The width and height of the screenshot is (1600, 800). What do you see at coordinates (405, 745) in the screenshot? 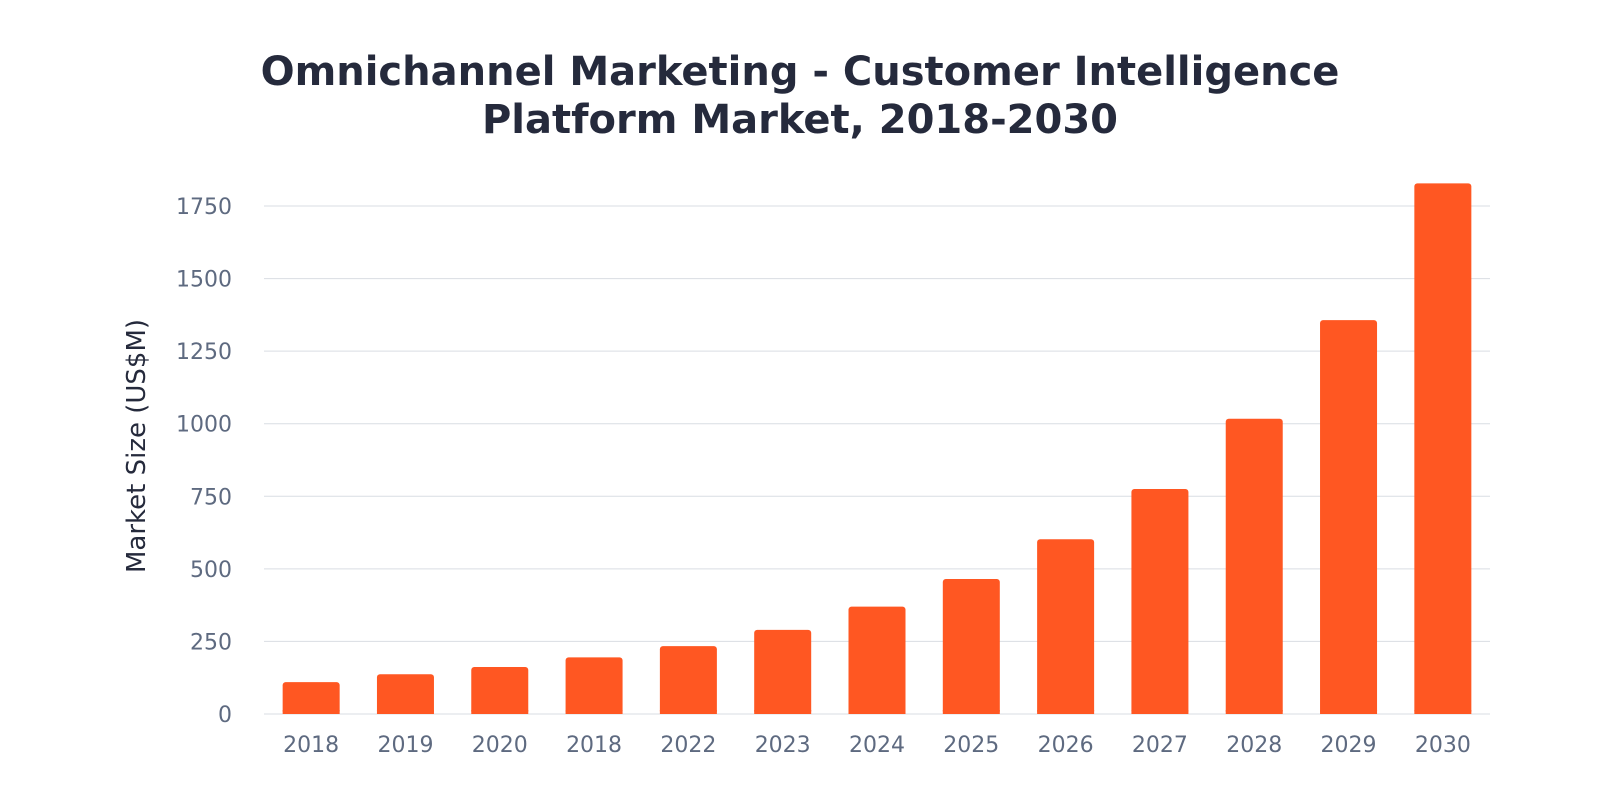
I see `x-tick-label: 2019` at bounding box center [405, 745].